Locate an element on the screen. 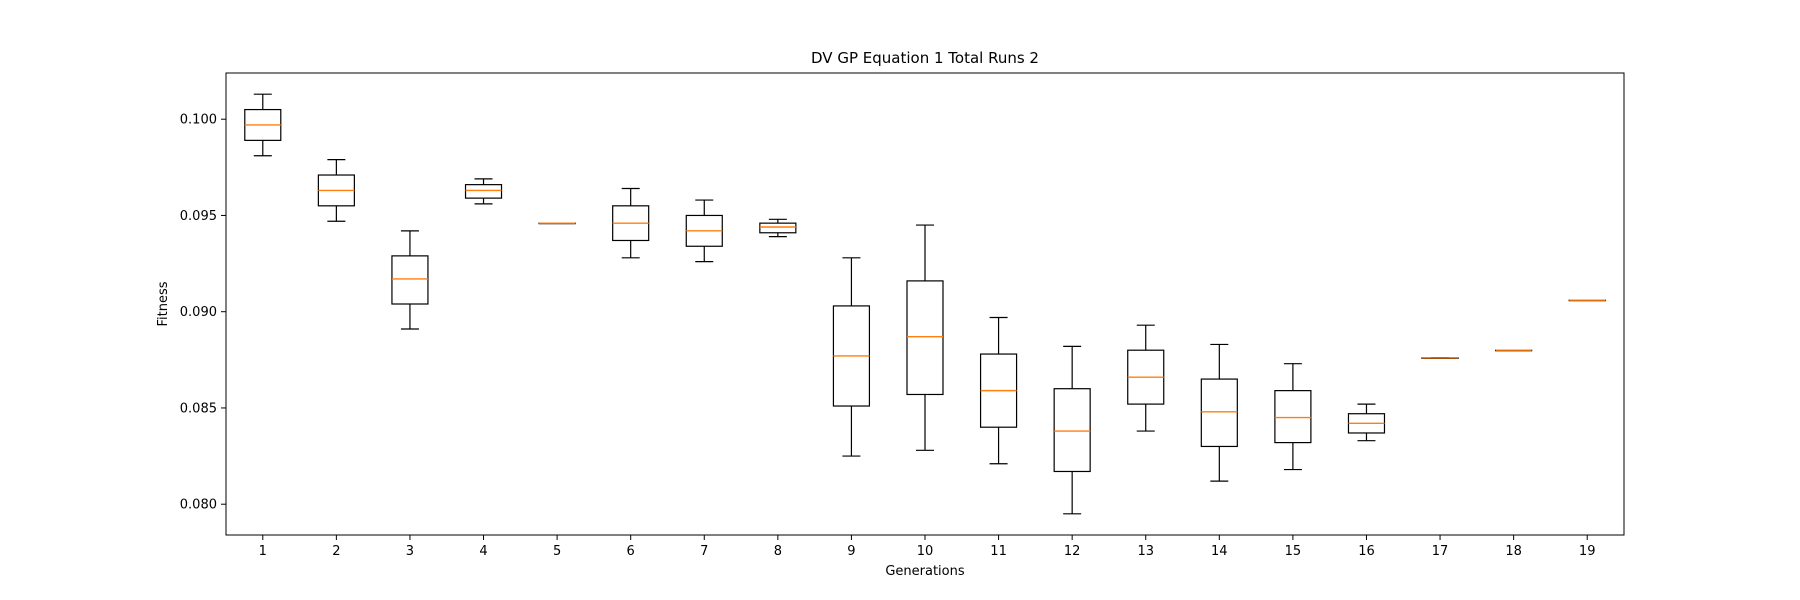 This screenshot has width=1800, height=600. x-tick-label: 9 is located at coordinates (851, 551).